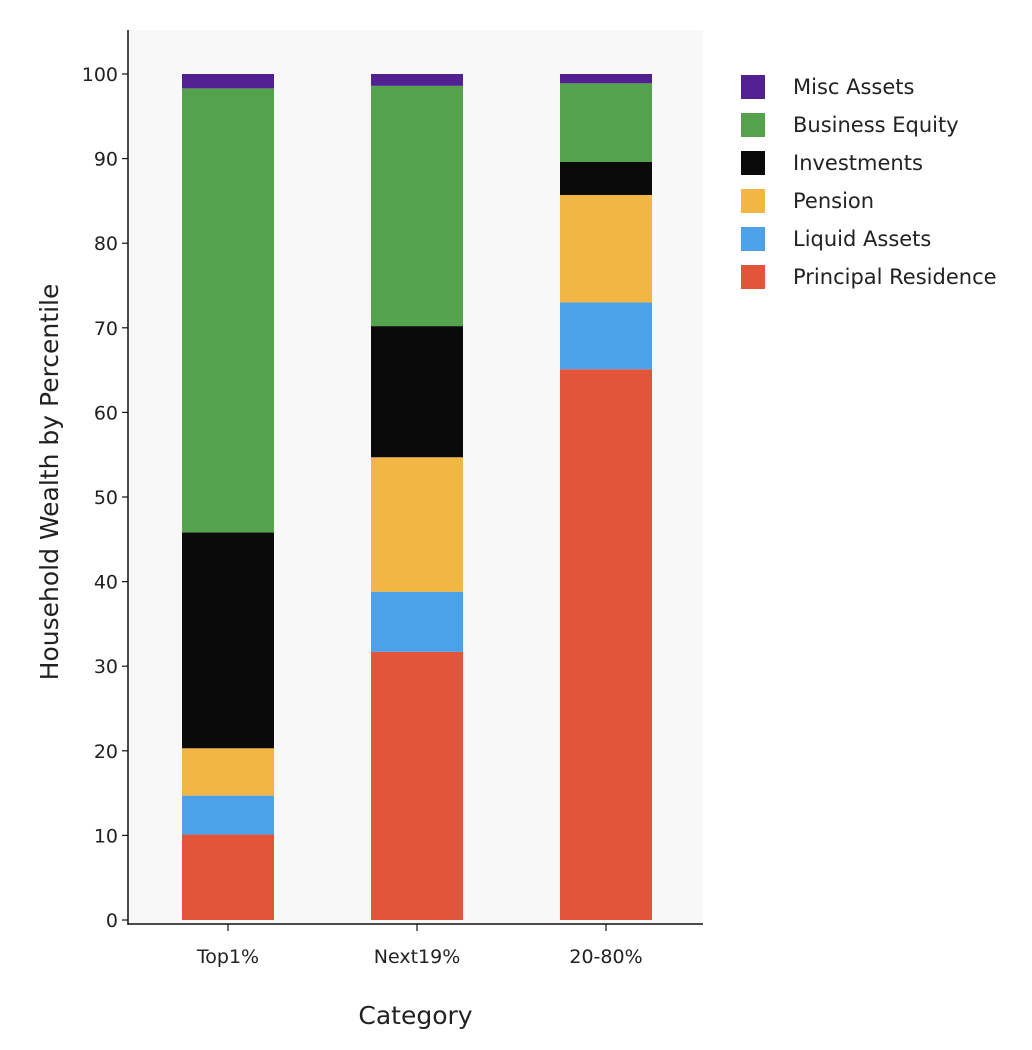 The width and height of the screenshot is (1032, 1050). What do you see at coordinates (228, 310) in the screenshot?
I see `bar-top1-business-equity` at bounding box center [228, 310].